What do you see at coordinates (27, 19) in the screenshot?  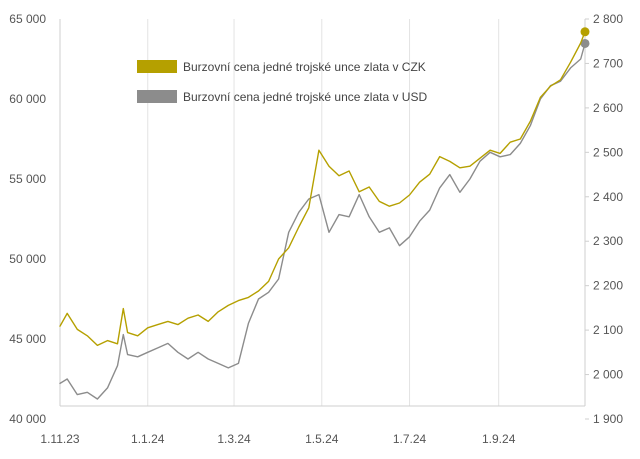 I see `y-left-tick-label: 65 000` at bounding box center [27, 19].